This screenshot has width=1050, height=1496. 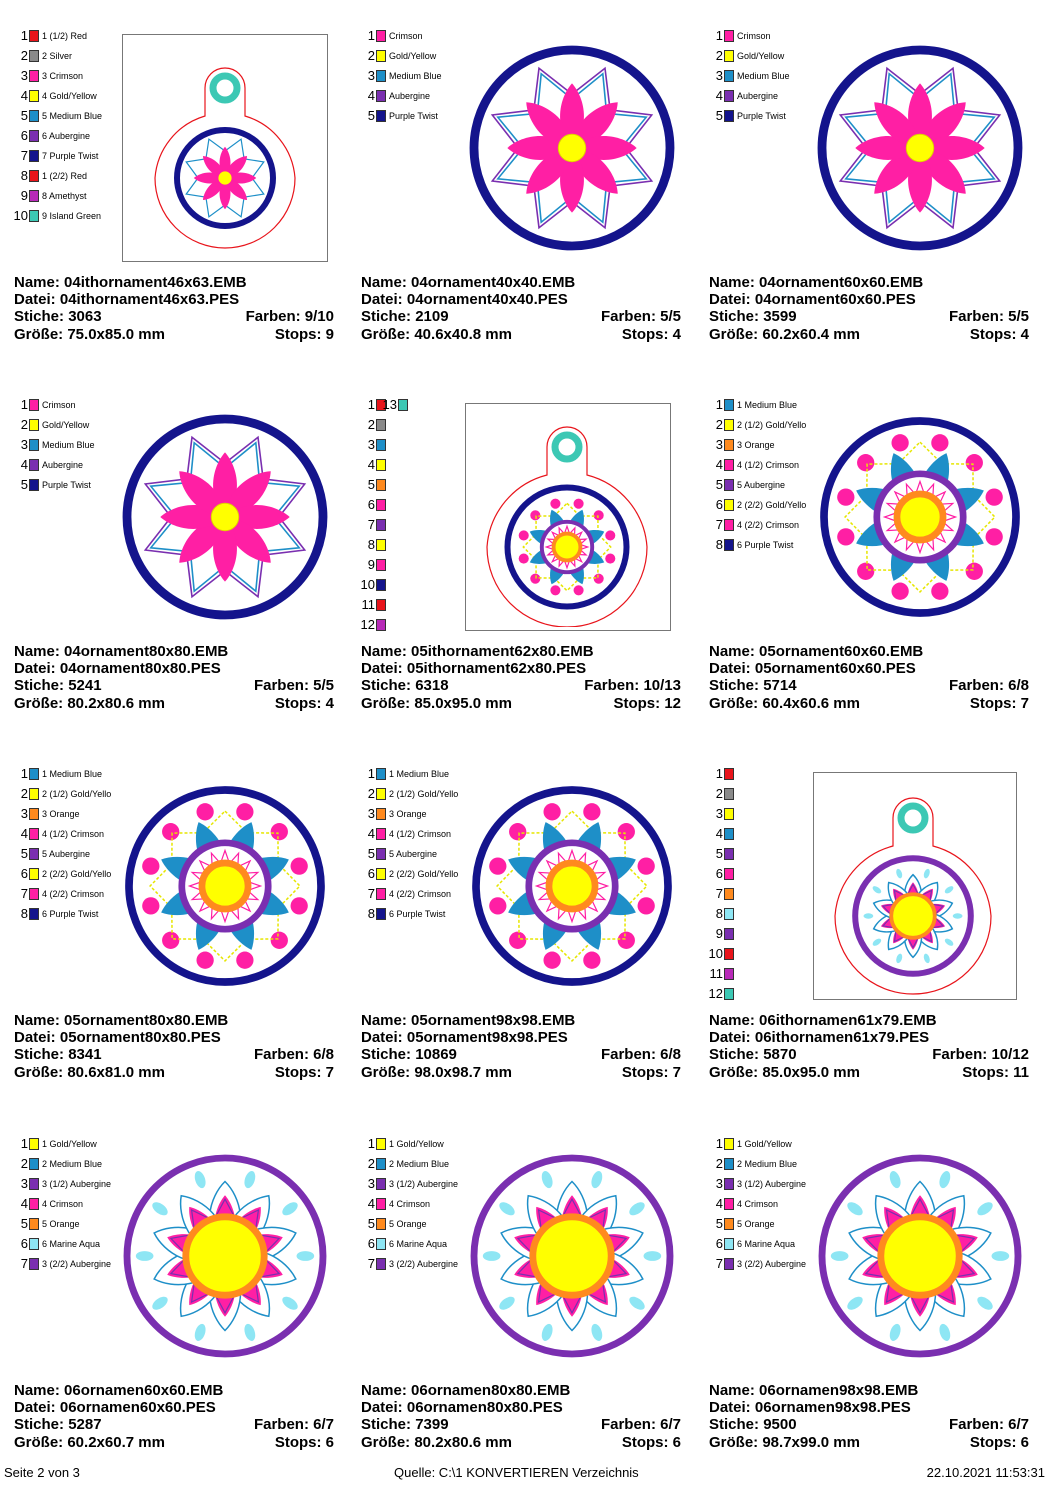 I want to click on size-label: Größe:, so click(x=39, y=703).